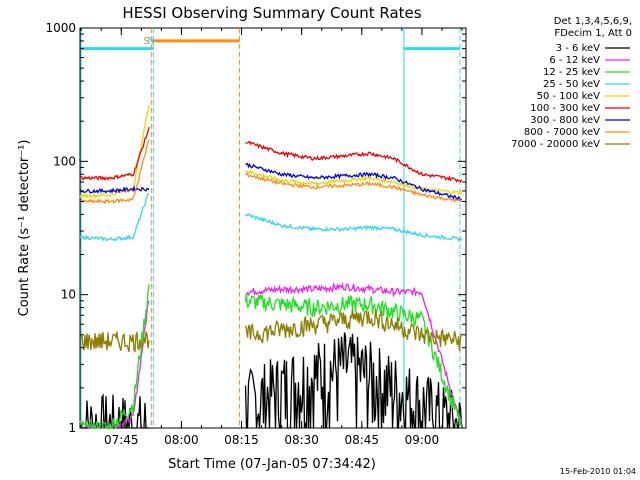 The image size is (640, 480). I want to click on y-tick-label: 1, so click(72, 428).